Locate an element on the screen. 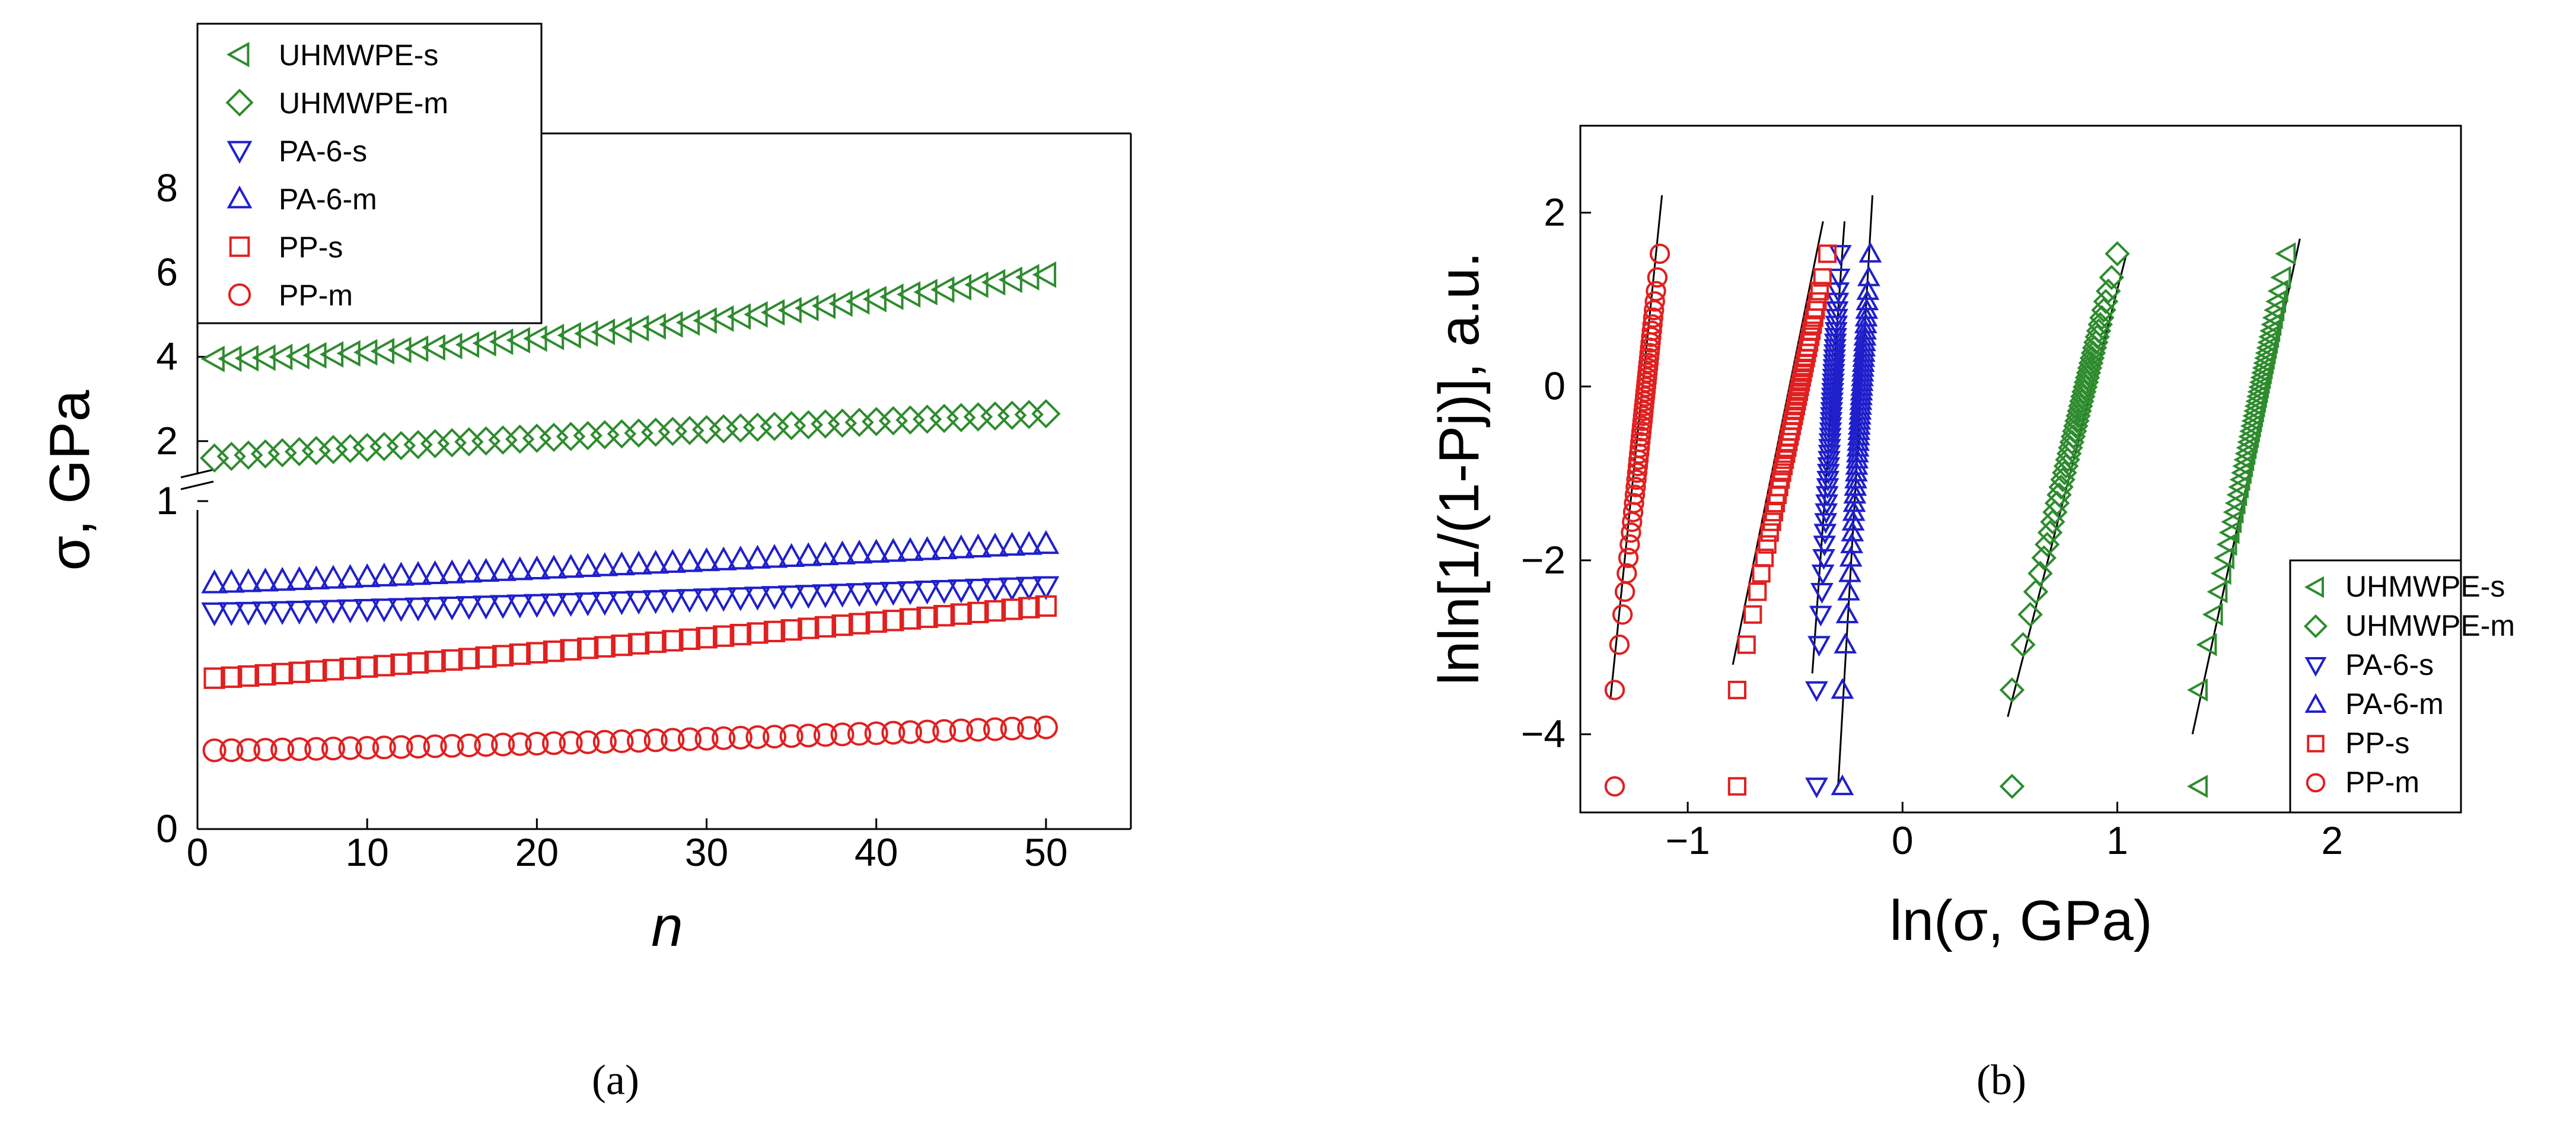 Image resolution: width=2576 pixels, height=1122 pixels. a-series-PP-m is located at coordinates (630, 739).